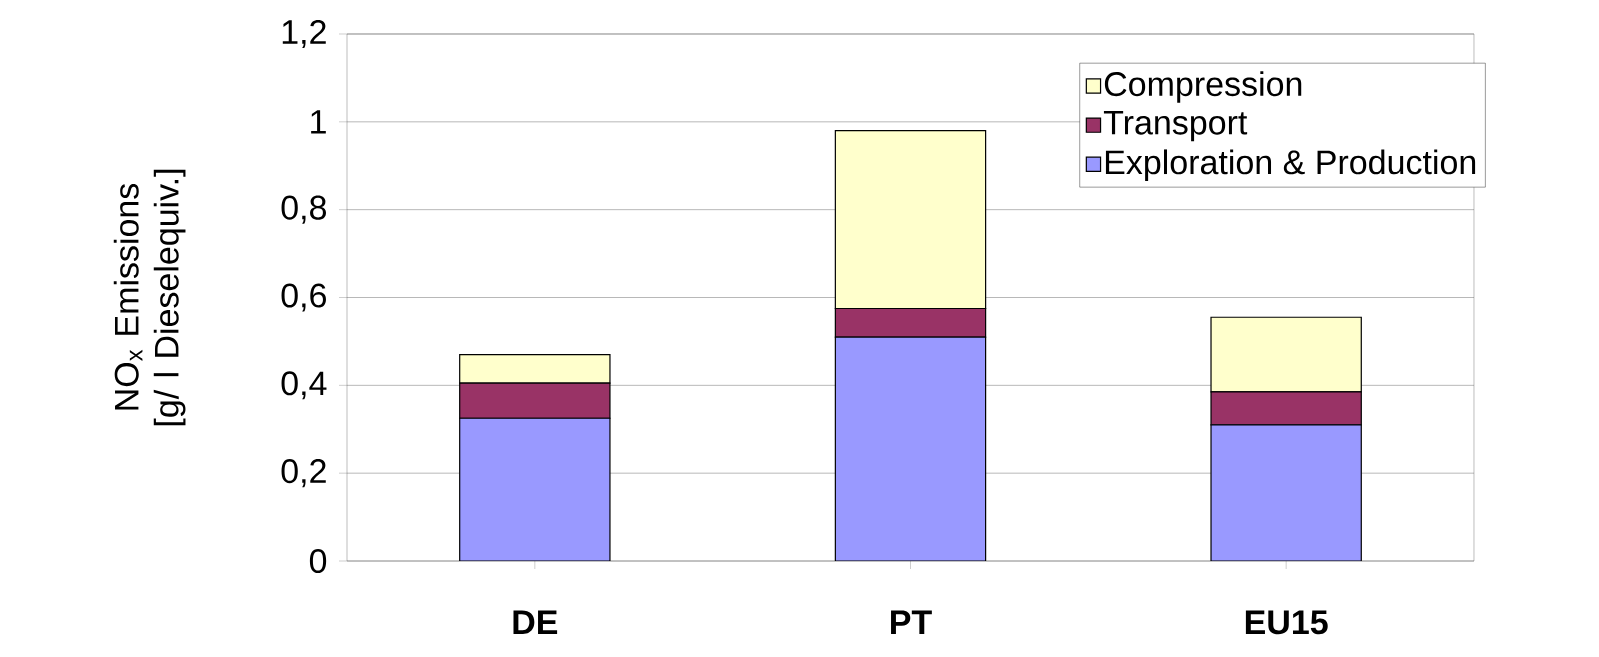  Describe the element at coordinates (318, 122) in the screenshot. I see `y-tick-label: 1` at that location.